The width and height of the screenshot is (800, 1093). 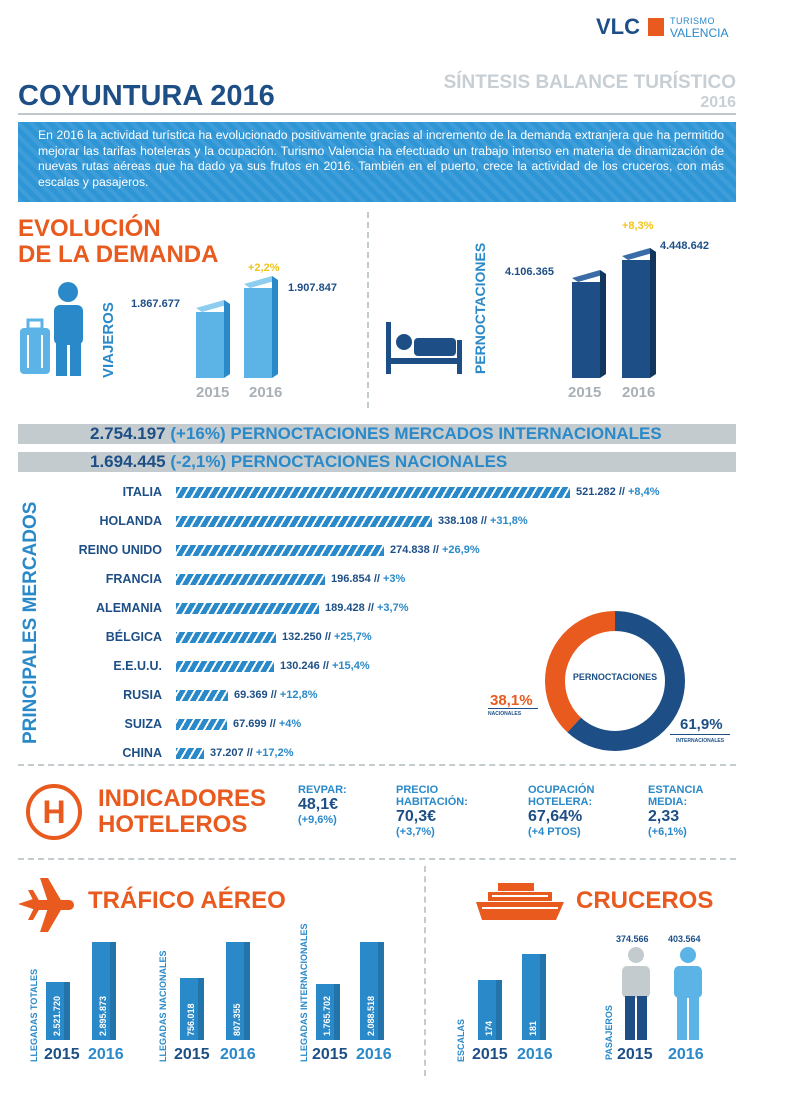 What do you see at coordinates (656, 27) in the screenshot?
I see `brand-square` at bounding box center [656, 27].